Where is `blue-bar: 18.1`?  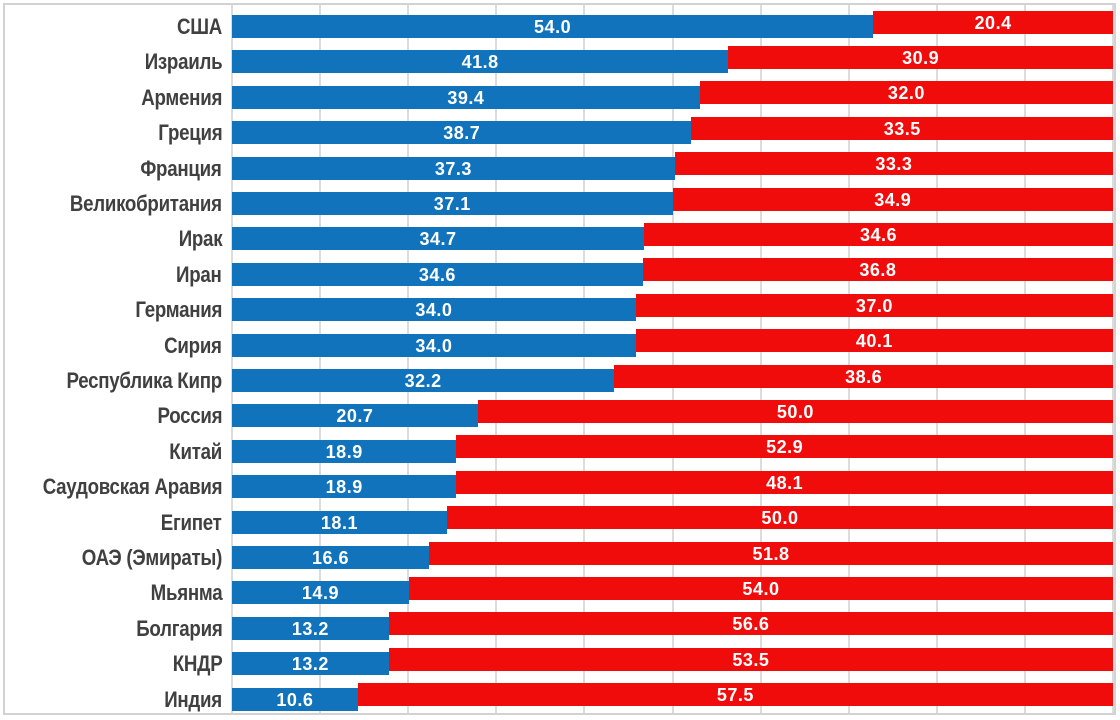
blue-bar: 18.1 is located at coordinates (339, 522).